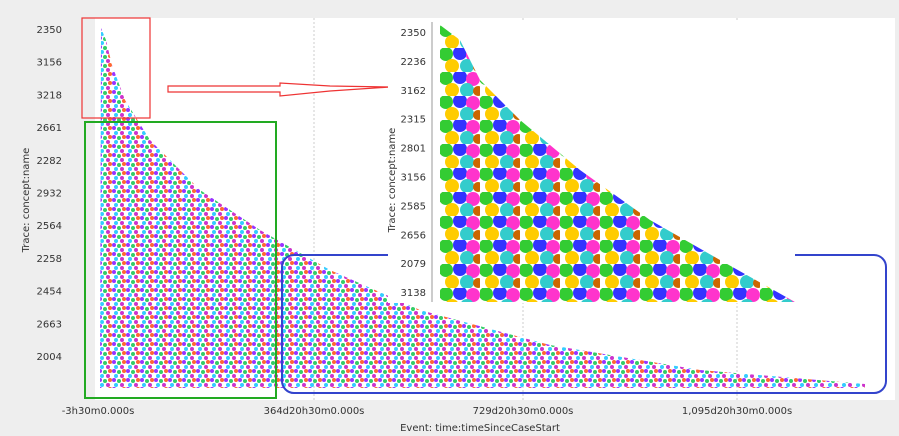 The width and height of the screenshot is (899, 436). What do you see at coordinates (413, 206) in the screenshot?
I see `y-label: 2585` at bounding box center [413, 206].